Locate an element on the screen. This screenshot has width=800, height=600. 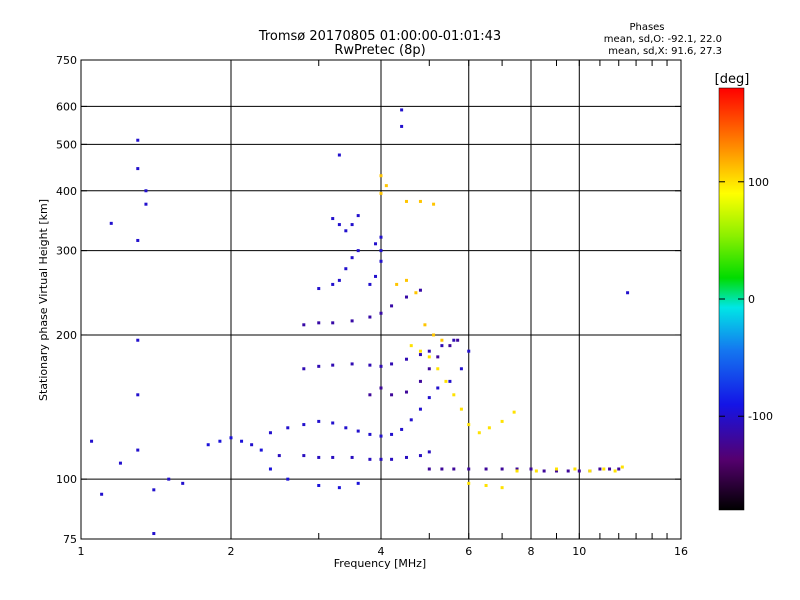
colorbar-label: [deg] is located at coordinates (732, 79).